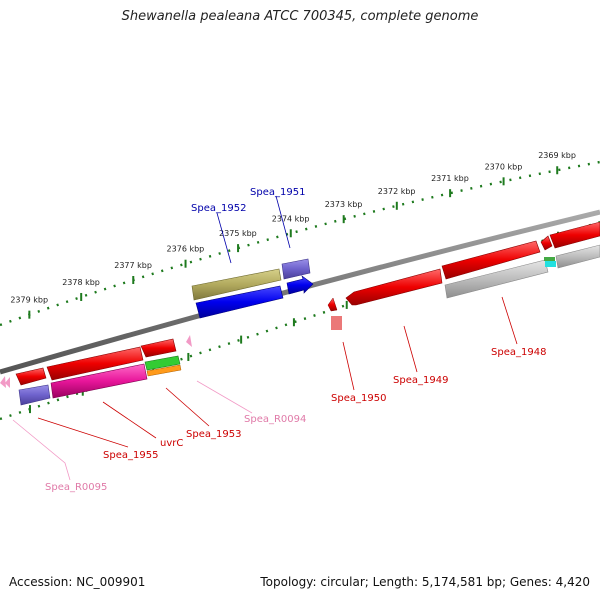  I want to click on gene-1950-block, so click(336, 323).